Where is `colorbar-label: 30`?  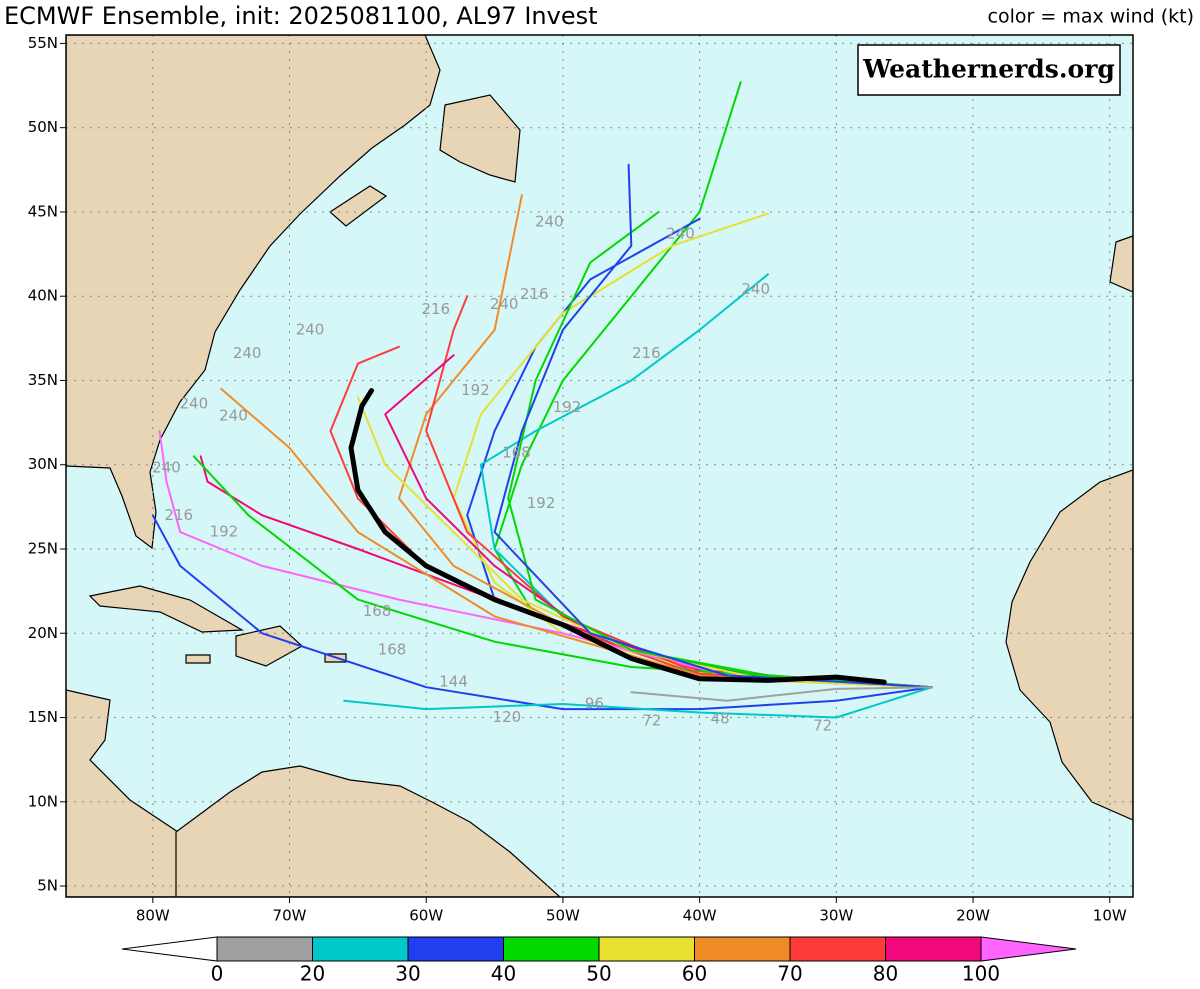
colorbar-label: 30 is located at coordinates (407, 974).